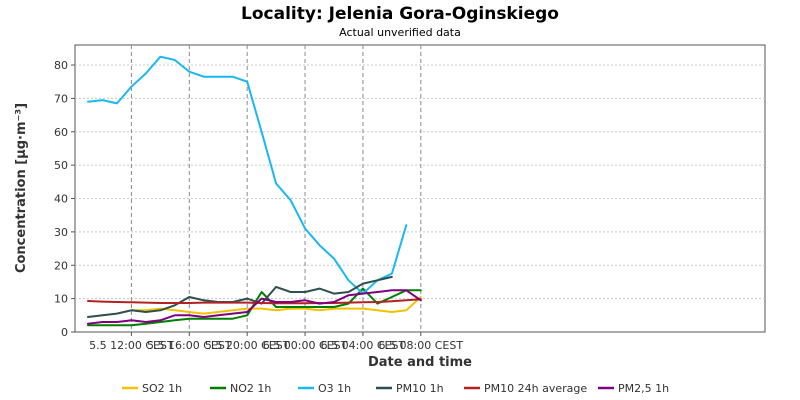 Image resolution: width=800 pixels, height=400 pixels. I want to click on x-tick-label: 5.5 12:00 CEST, so click(131, 345).